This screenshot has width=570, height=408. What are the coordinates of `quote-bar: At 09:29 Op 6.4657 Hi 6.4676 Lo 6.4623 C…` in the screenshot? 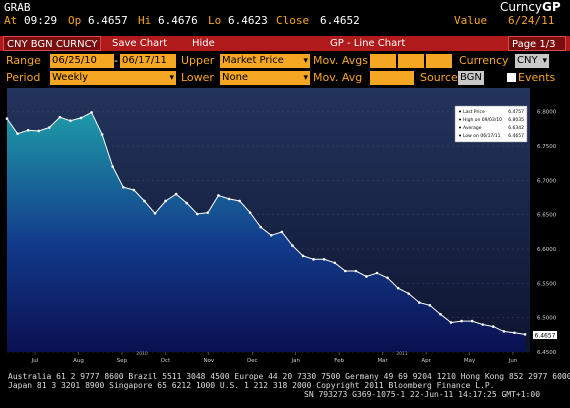 It's located at (285, 23).